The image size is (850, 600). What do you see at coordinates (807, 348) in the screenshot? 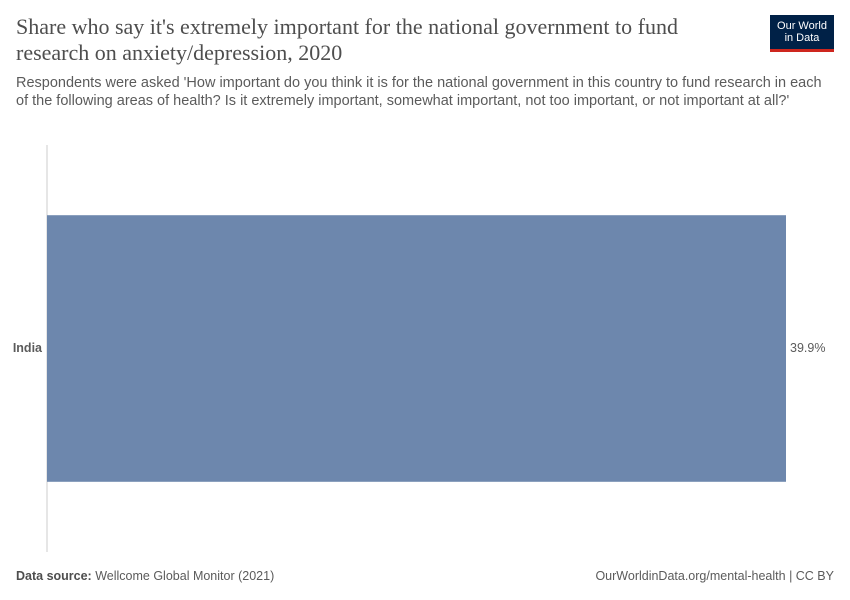
I see `value-label: 39.9%` at bounding box center [807, 348].